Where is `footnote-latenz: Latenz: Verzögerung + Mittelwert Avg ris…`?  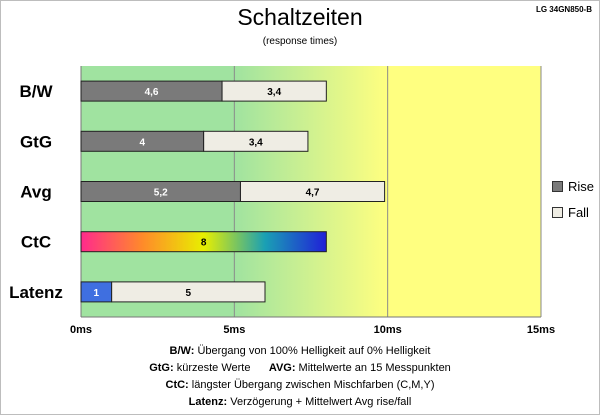
footnote-latenz: Latenz: Verzögerung + Mittelwert Avg ris… is located at coordinates (300, 402).